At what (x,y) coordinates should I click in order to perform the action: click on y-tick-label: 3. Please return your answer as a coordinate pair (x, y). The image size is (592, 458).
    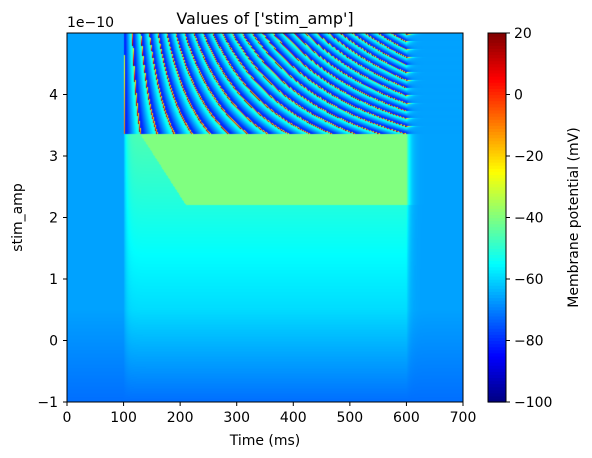
    Looking at the image, I should click on (53, 157).